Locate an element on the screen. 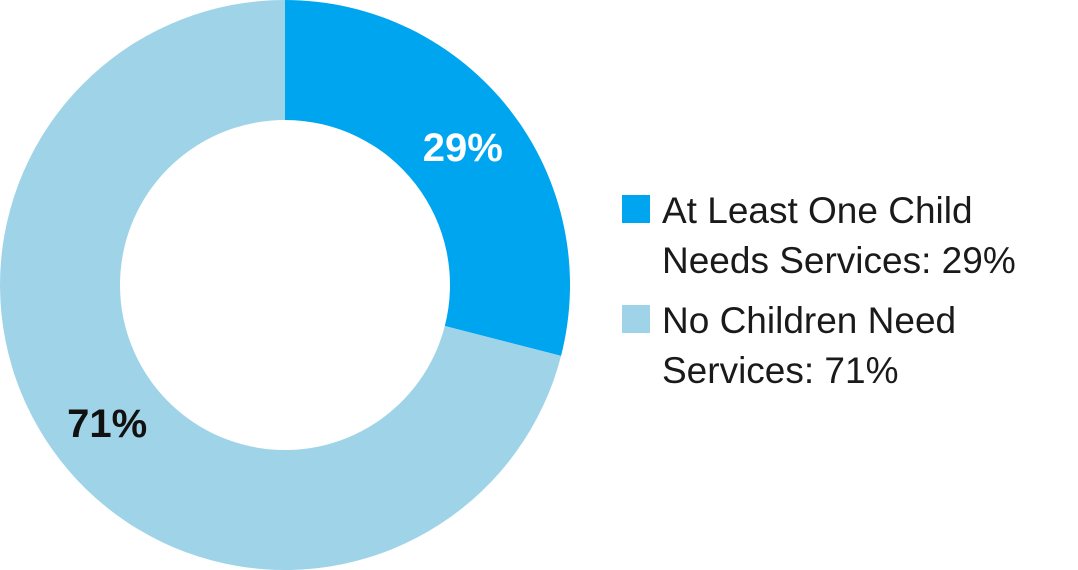  legend-item-at-least-one-child: At Least One Child Needs Services: 29% is located at coordinates (847, 236).